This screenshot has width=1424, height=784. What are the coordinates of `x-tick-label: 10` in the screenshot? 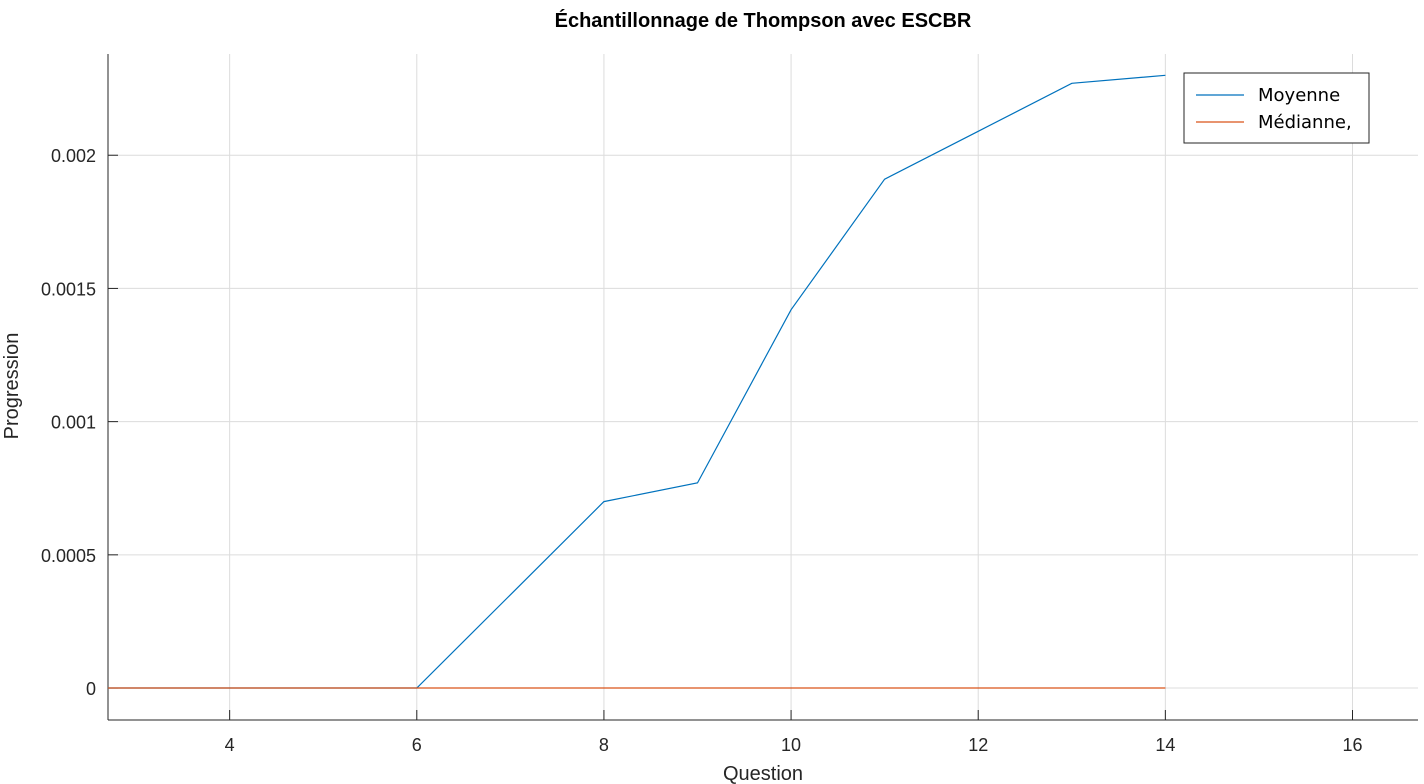 It's located at (791, 745).